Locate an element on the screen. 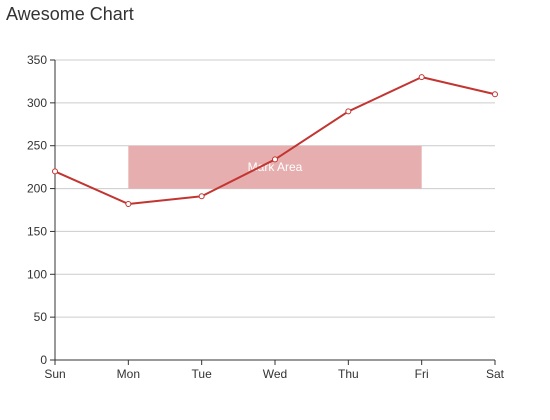  mark-area-rect is located at coordinates (275, 167).